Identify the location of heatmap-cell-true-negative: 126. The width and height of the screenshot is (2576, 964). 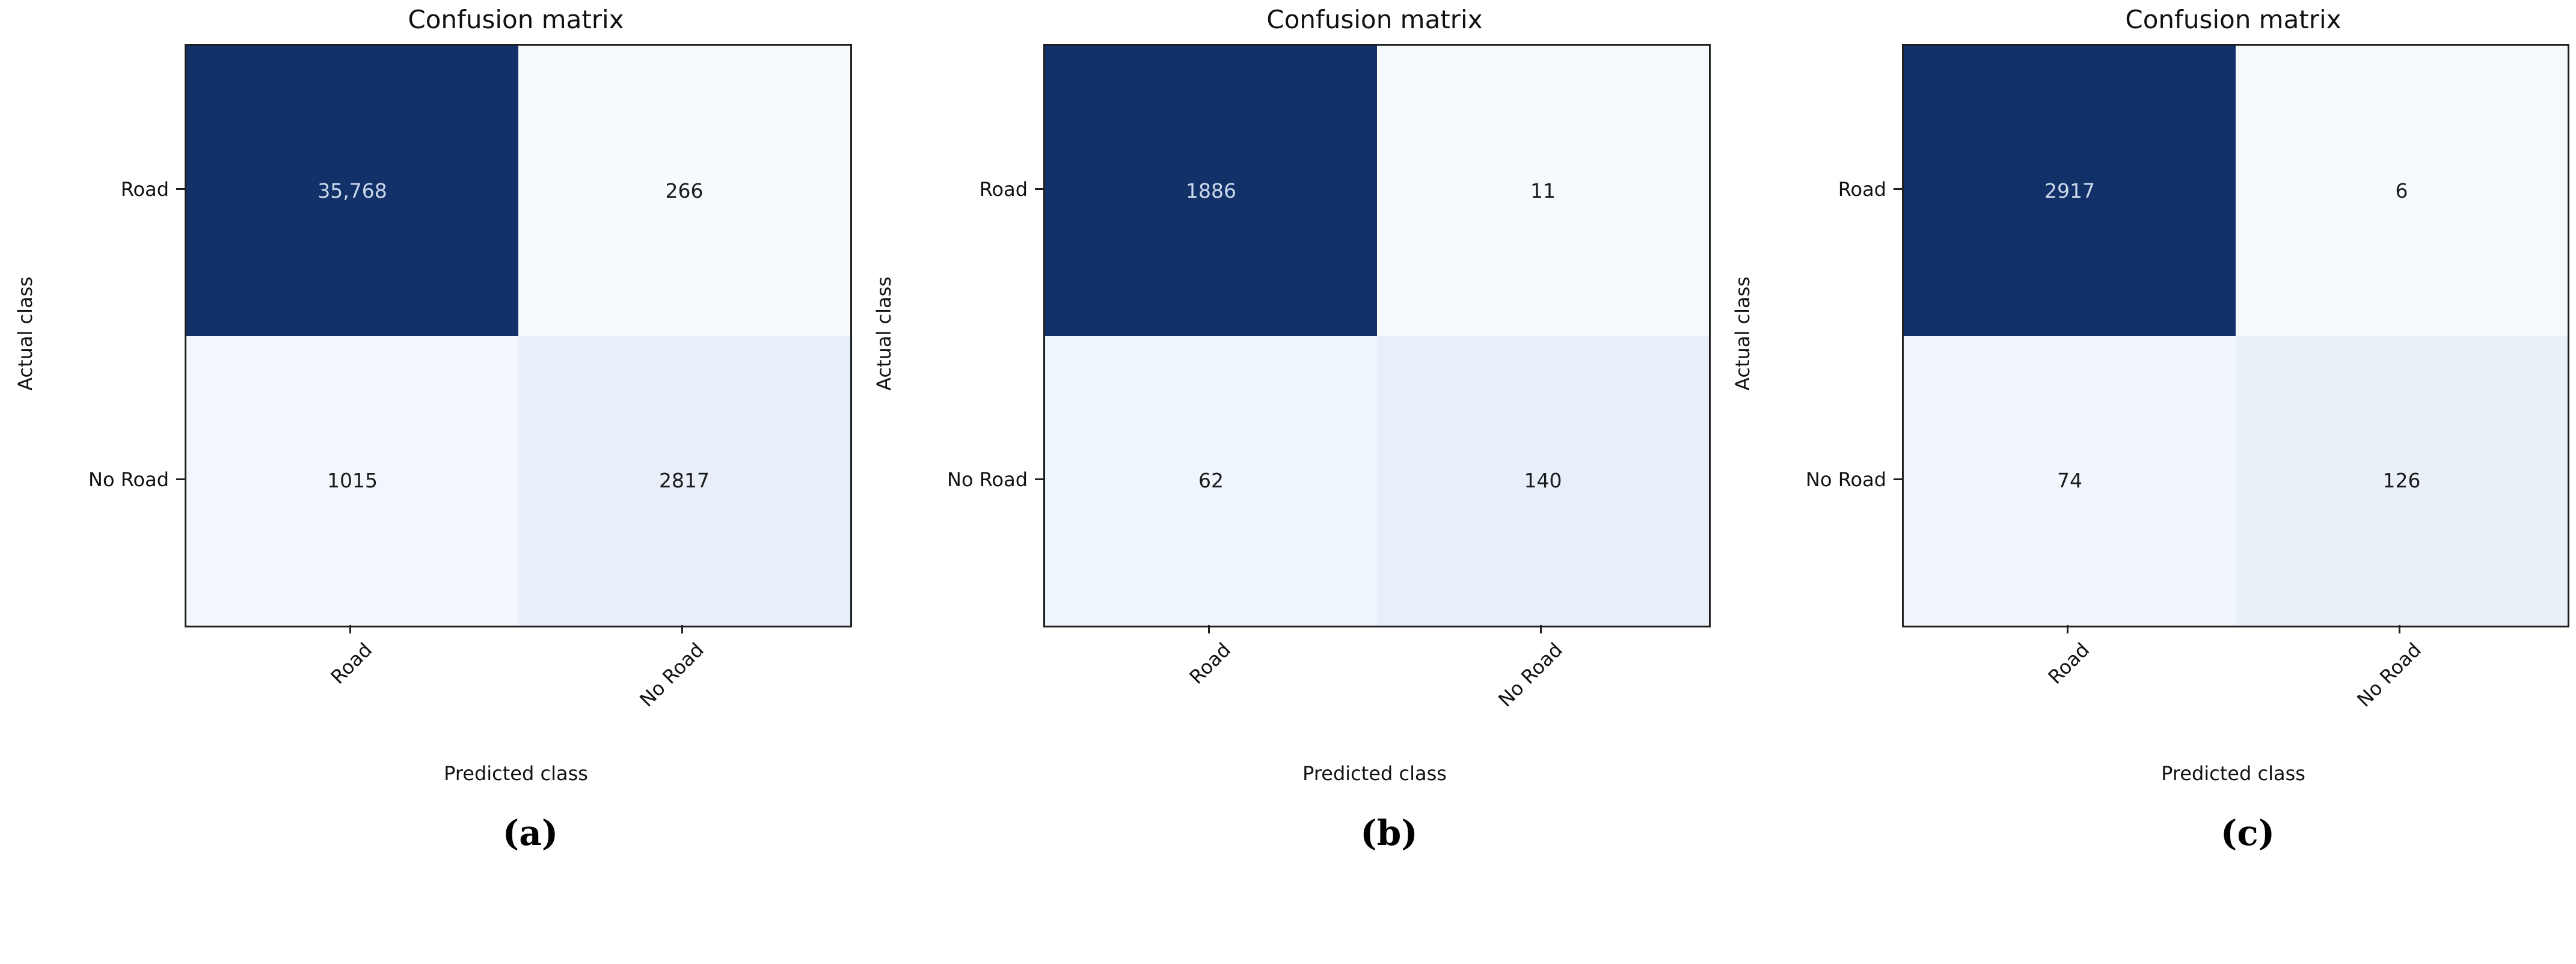
(2402, 480).